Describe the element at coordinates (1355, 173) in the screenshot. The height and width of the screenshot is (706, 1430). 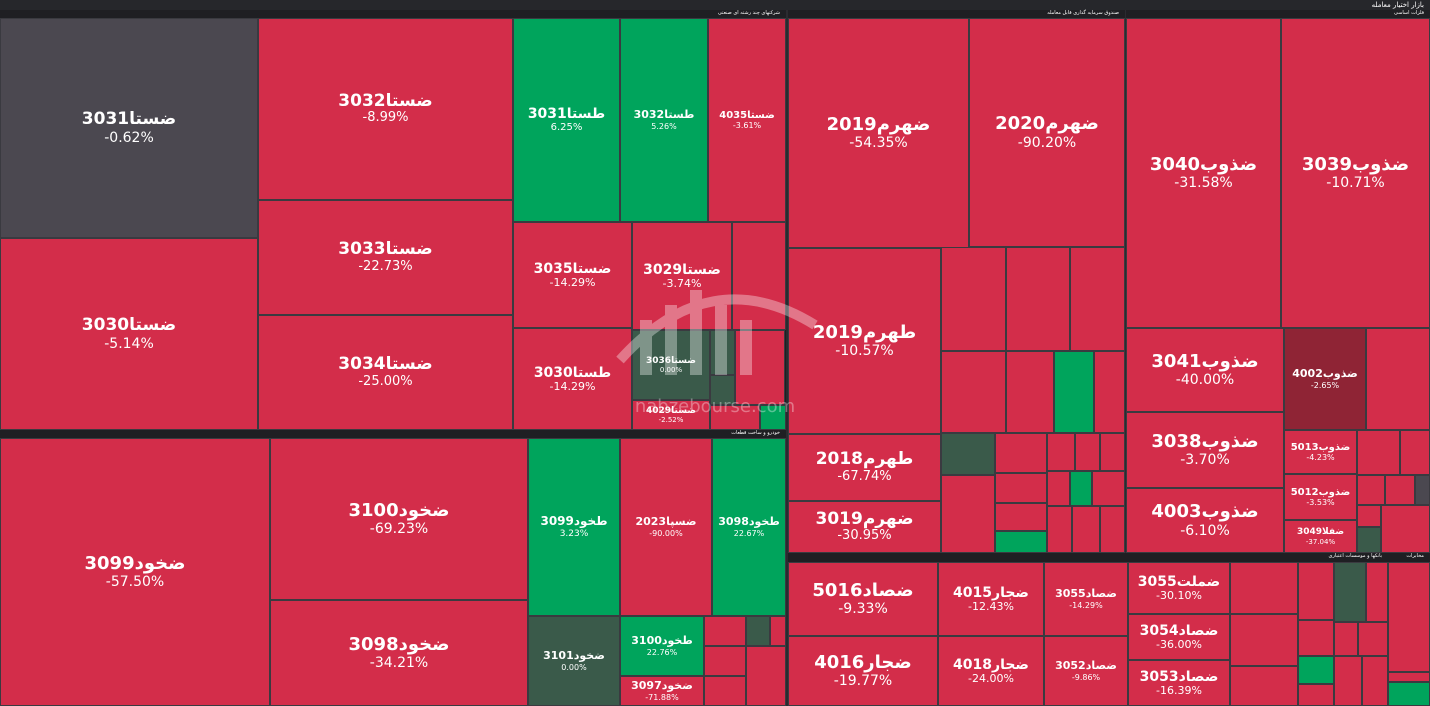
I see `treemap-tile: ضذوب3039 -10.71%` at that location.